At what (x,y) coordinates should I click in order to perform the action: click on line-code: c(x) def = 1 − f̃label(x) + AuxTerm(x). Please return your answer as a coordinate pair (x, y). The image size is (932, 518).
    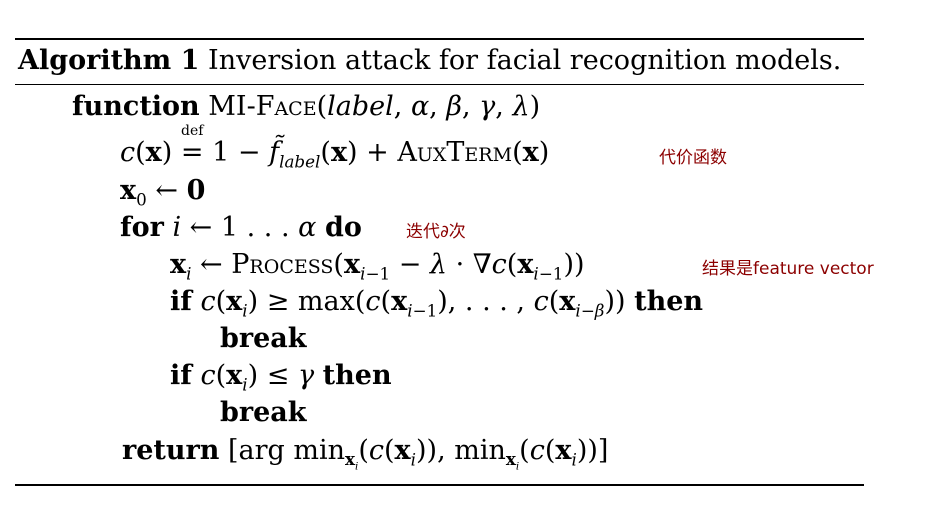
    Looking at the image, I should click on (335, 147).